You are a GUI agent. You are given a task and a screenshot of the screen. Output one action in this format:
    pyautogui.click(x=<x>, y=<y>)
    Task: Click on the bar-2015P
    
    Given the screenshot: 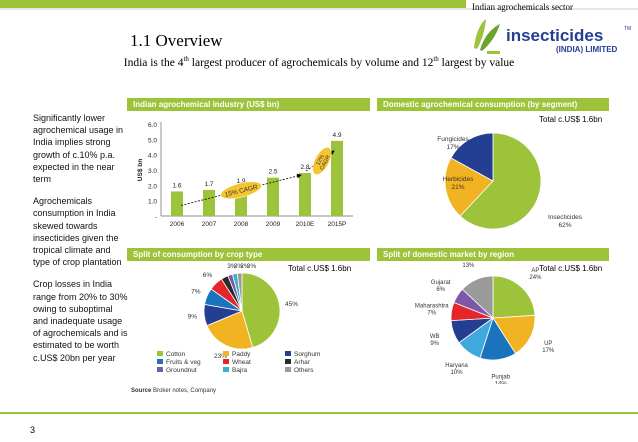 What is the action you would take?
    pyautogui.click(x=337, y=178)
    